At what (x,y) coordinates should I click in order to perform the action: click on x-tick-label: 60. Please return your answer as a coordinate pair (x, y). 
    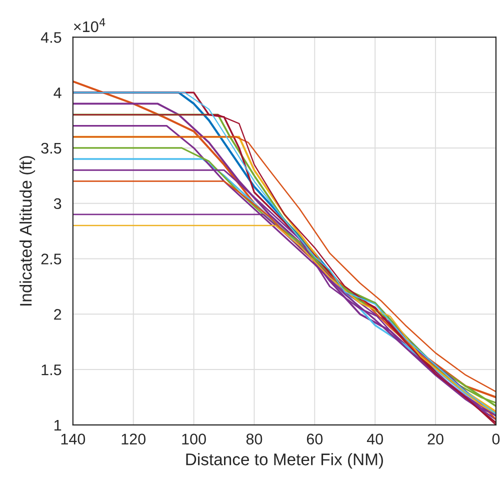
    Looking at the image, I should click on (314, 439).